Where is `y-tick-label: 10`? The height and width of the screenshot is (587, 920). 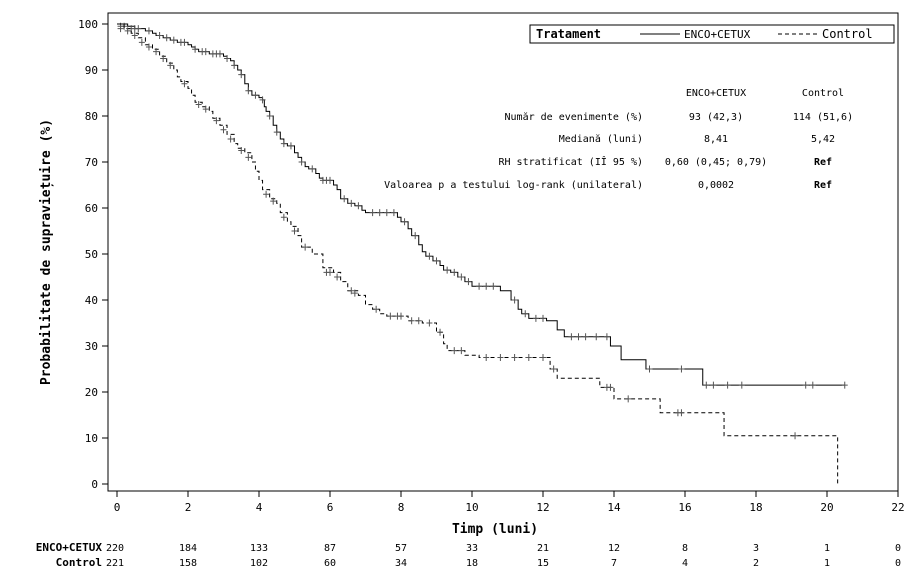 y-tick-label: 10 is located at coordinates (91, 438).